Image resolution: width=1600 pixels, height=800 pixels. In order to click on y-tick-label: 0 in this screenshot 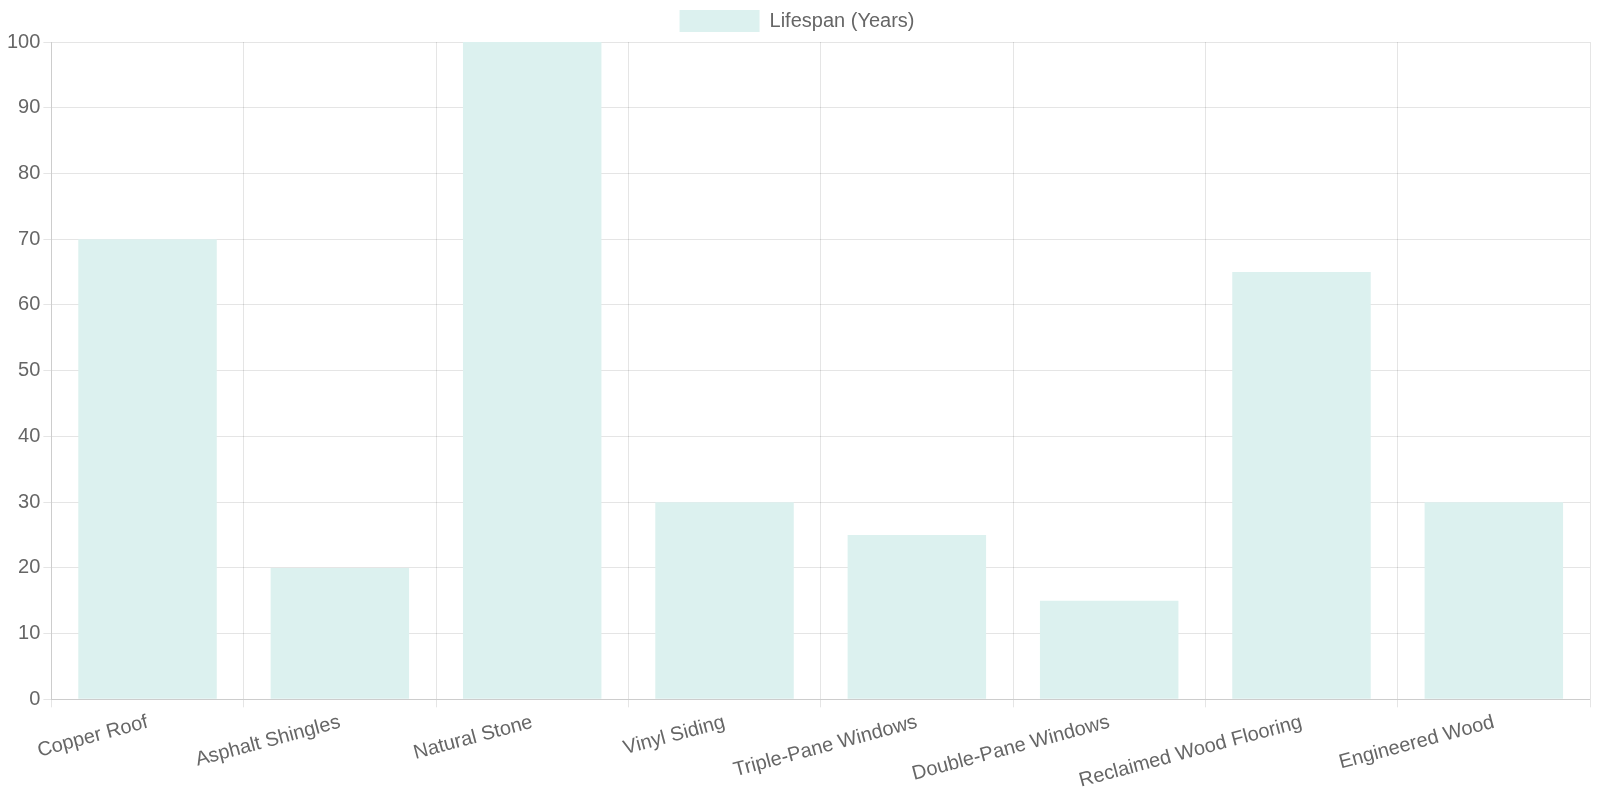, I will do `click(35, 697)`.